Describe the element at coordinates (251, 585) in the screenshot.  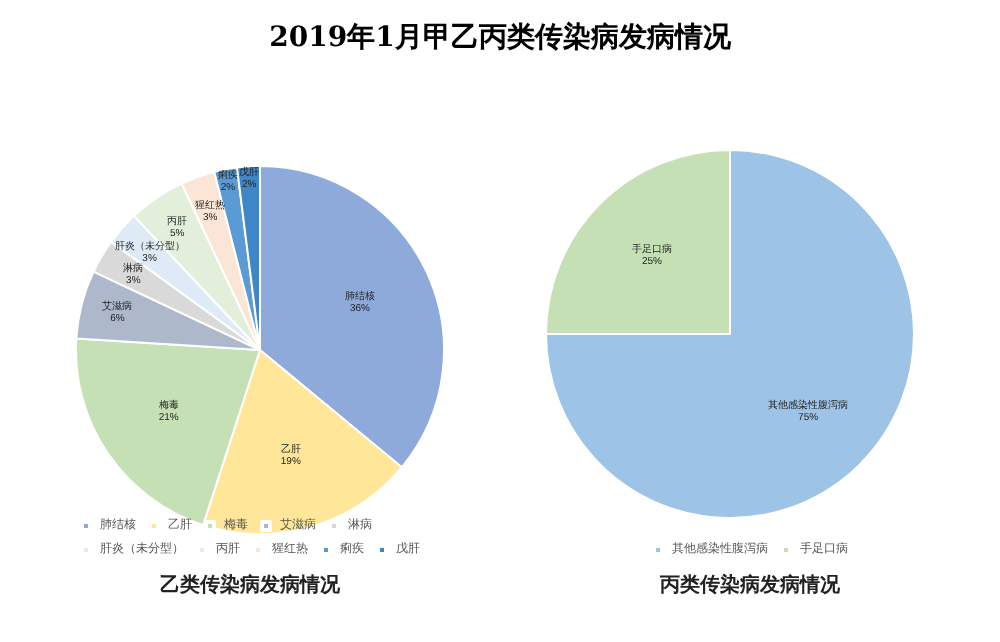
I see `text: 乙类传染病发病情况` at that location.